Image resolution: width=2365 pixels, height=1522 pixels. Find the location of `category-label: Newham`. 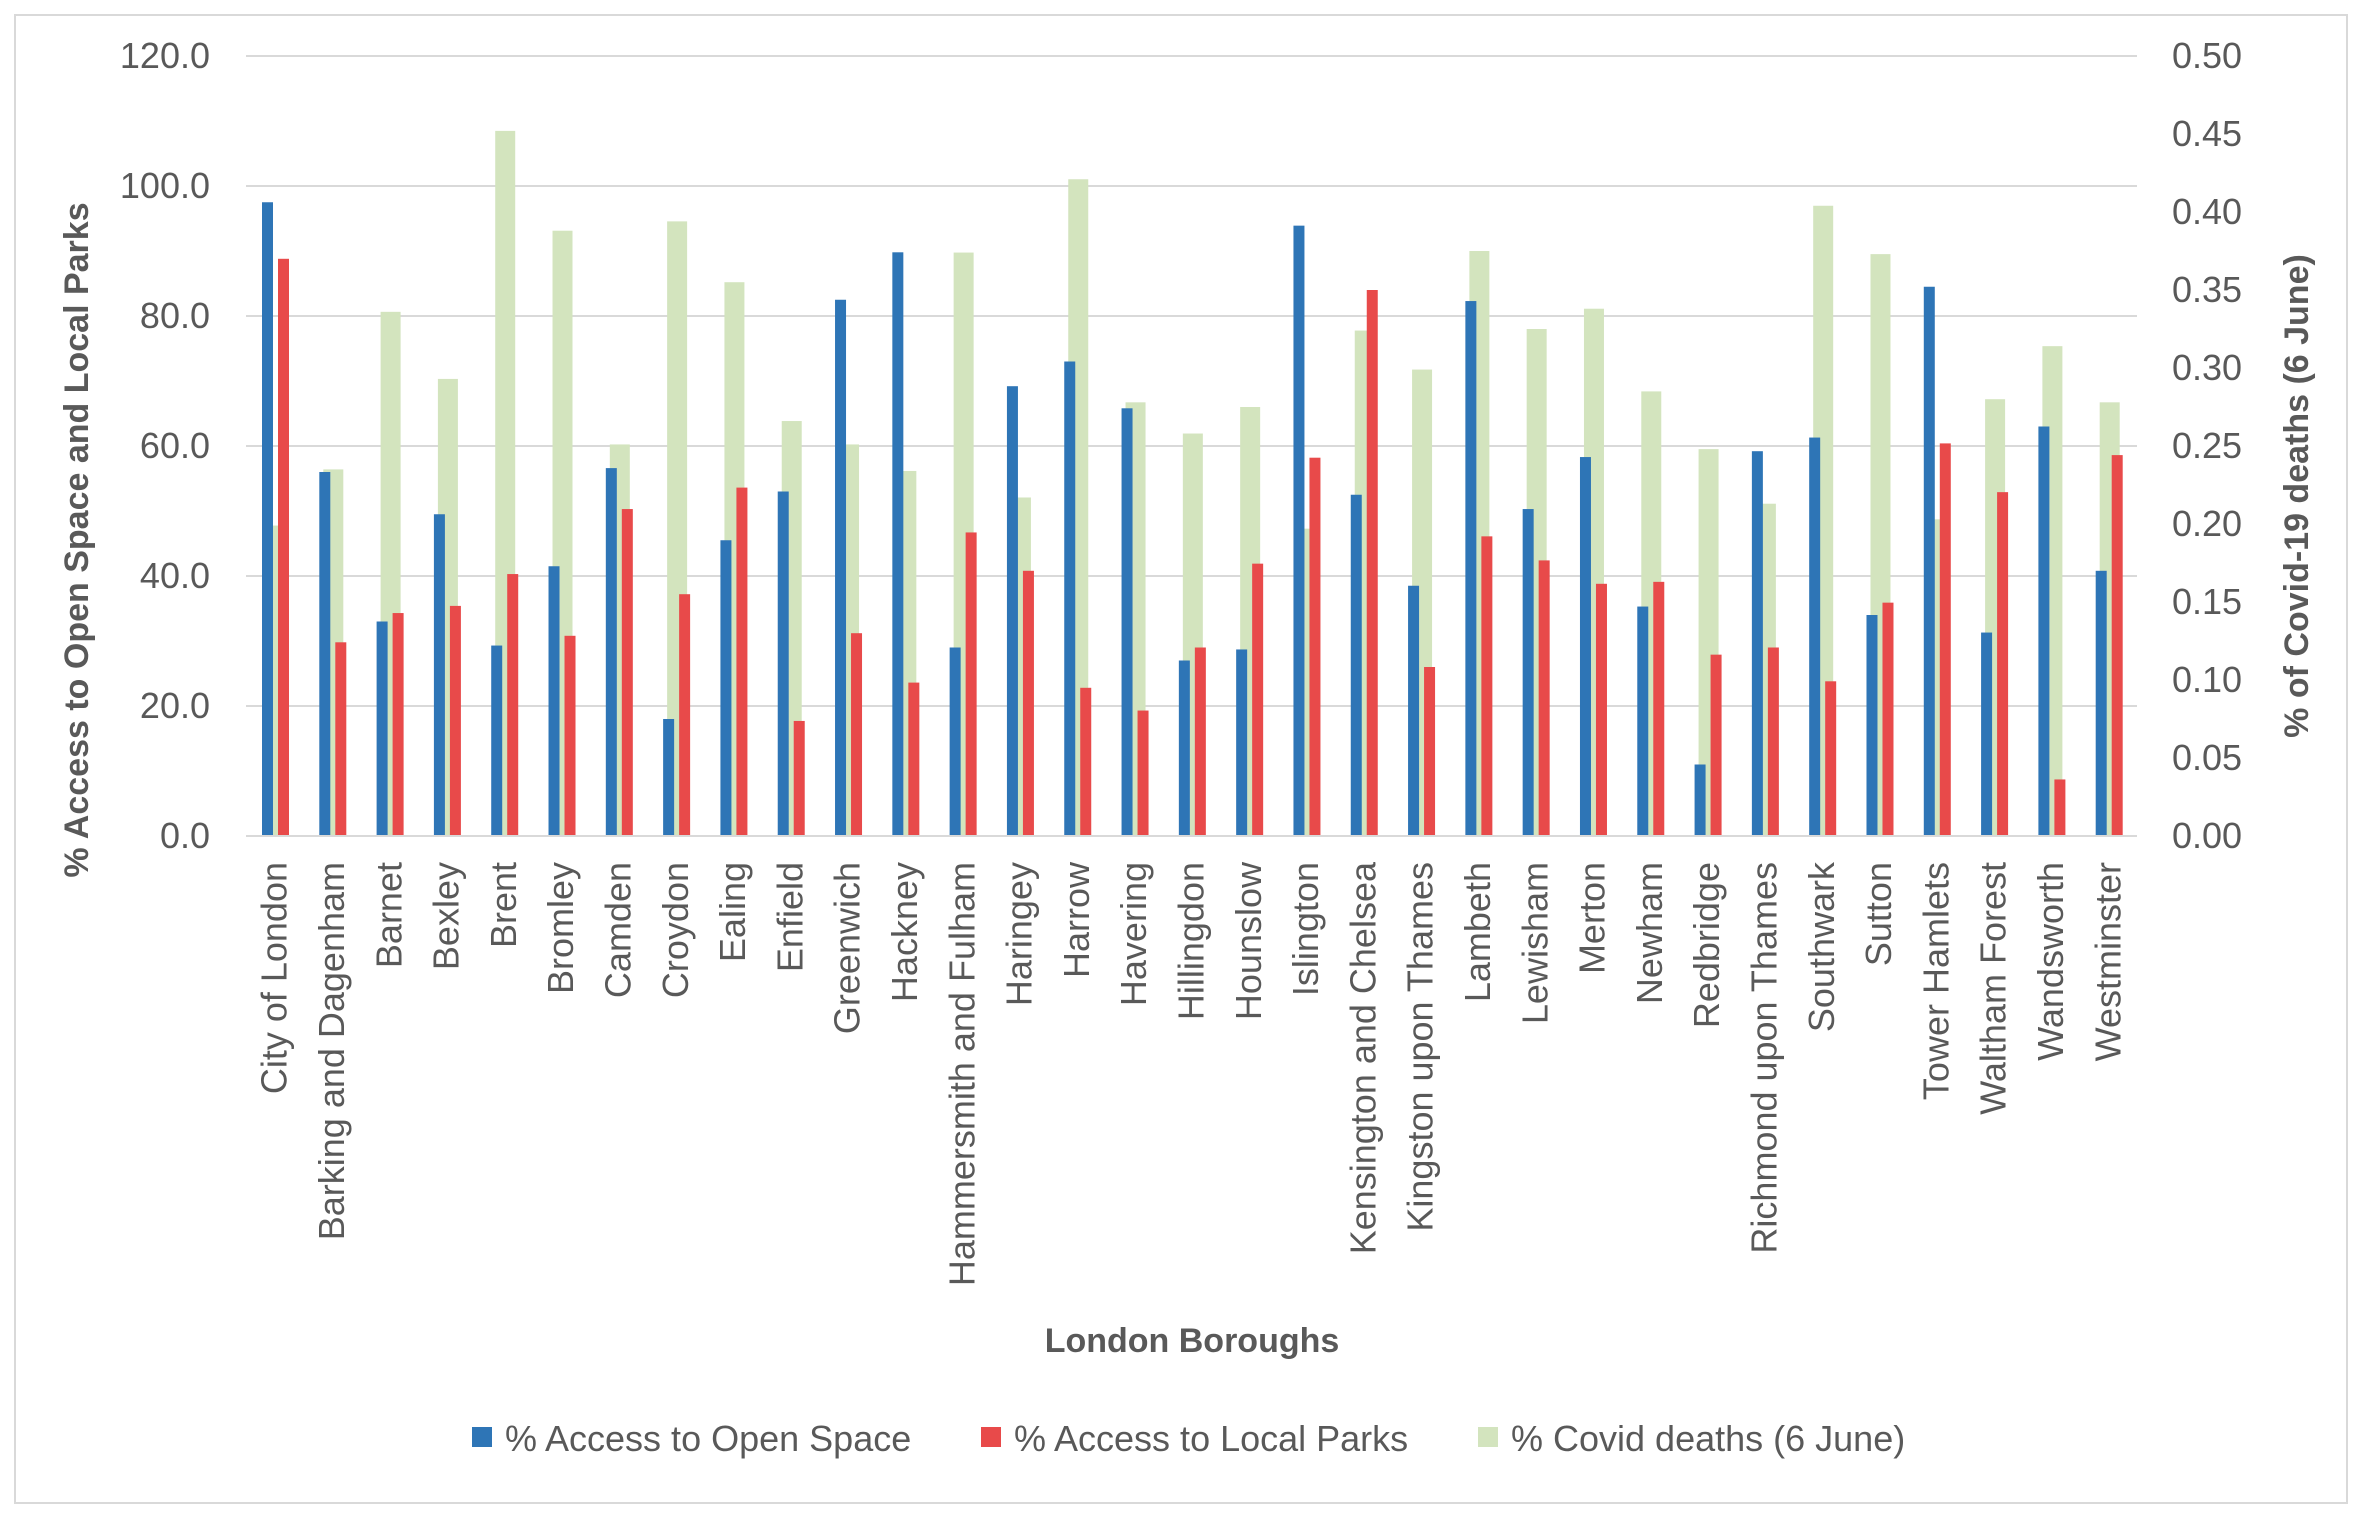

category-label: Newham is located at coordinates (1649, 933).